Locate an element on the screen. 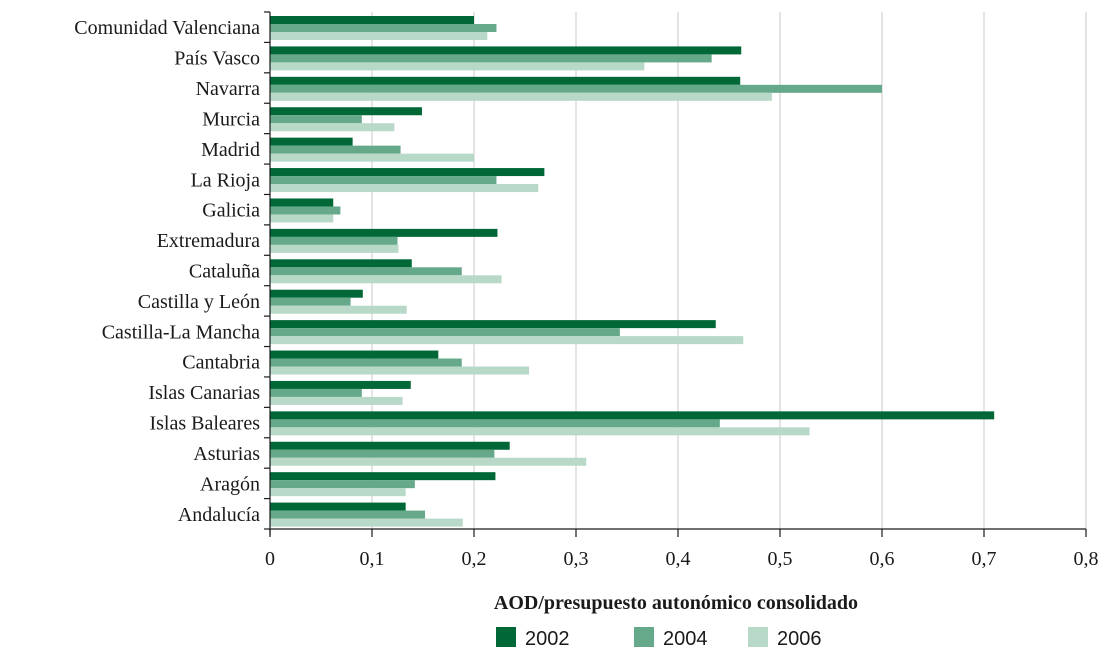 This screenshot has height=651, width=1106. category-label: La Rioja is located at coordinates (226, 180).